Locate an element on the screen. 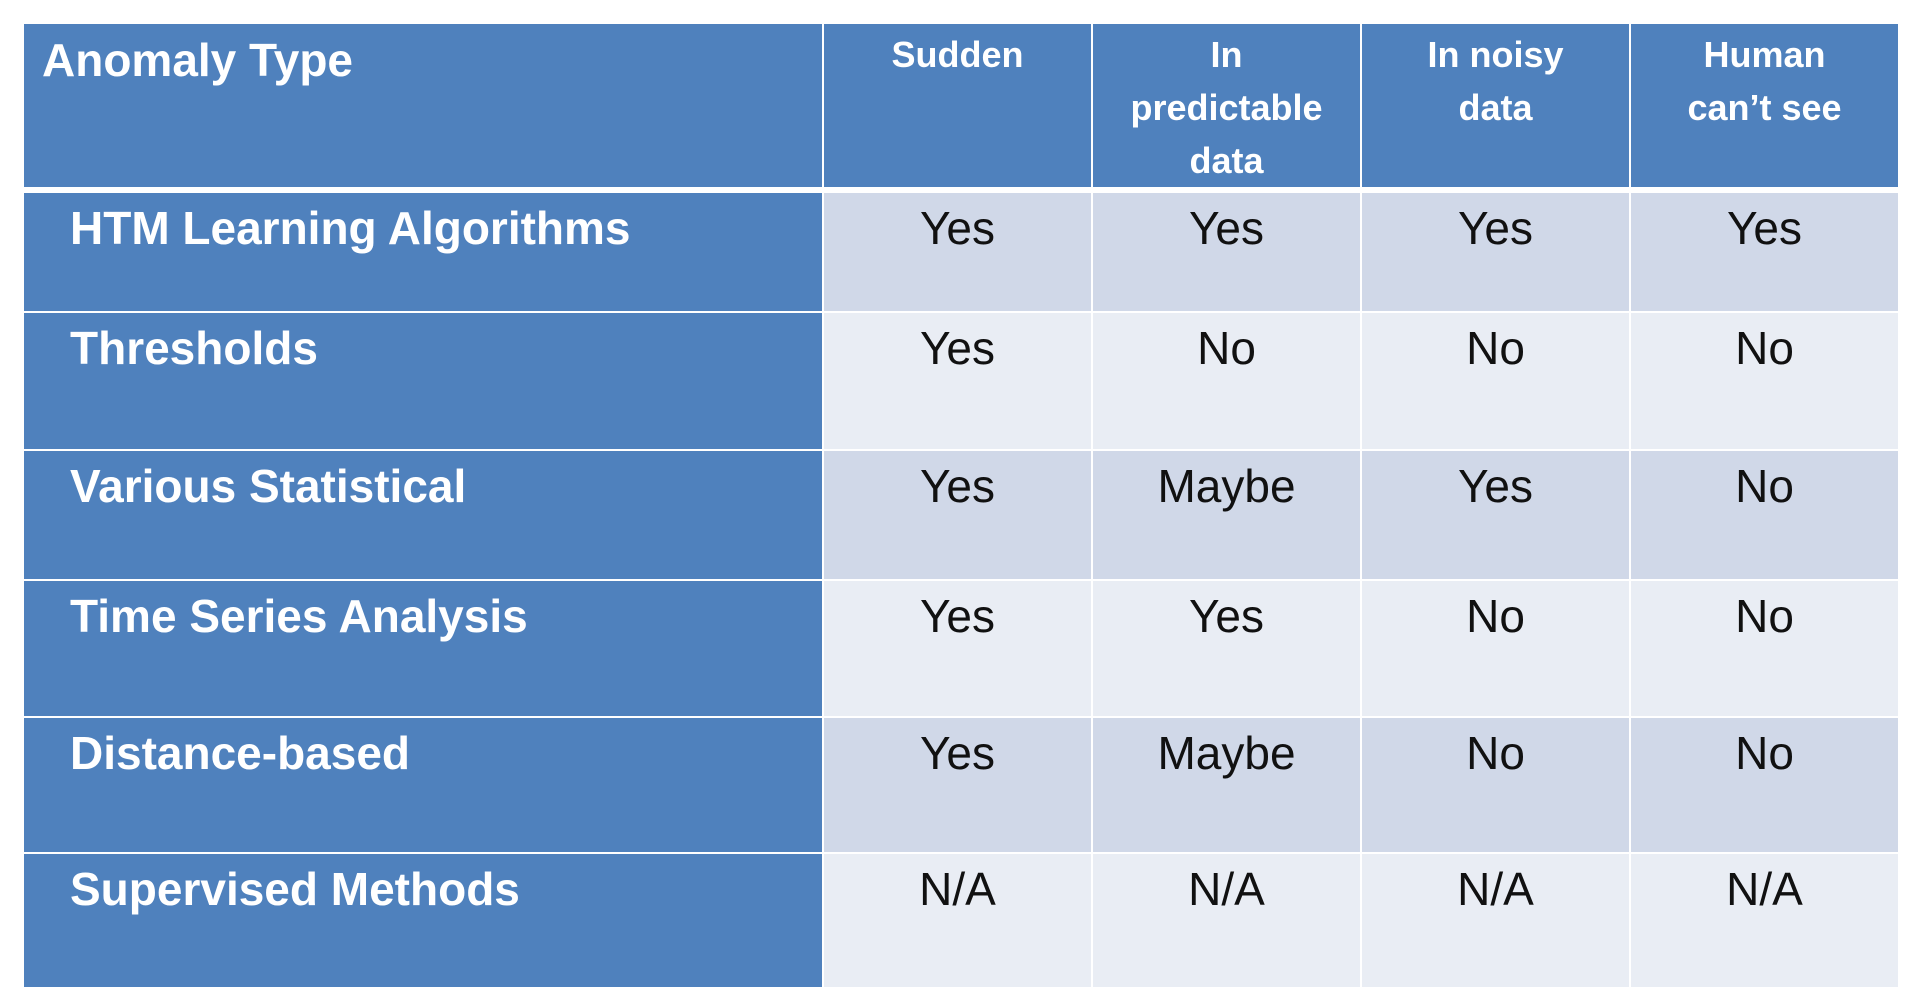 This screenshot has width=1910, height=992. row-label: Time Series Analysis is located at coordinates (423, 648).